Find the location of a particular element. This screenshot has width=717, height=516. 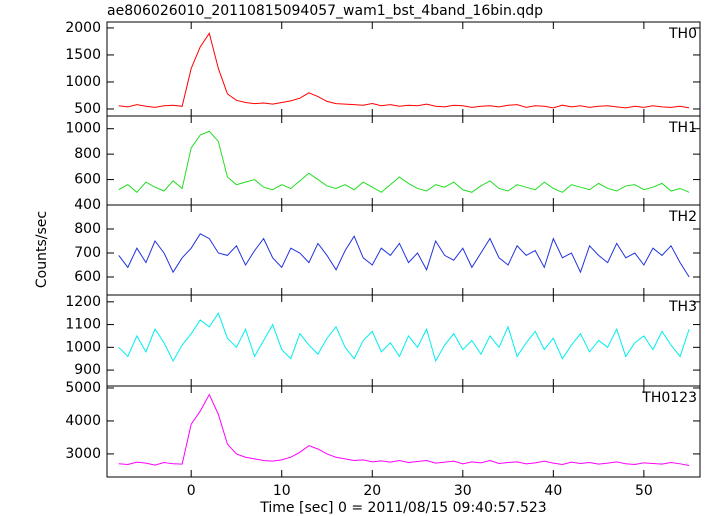

y-tick-label: 500 is located at coordinates (87, 109).